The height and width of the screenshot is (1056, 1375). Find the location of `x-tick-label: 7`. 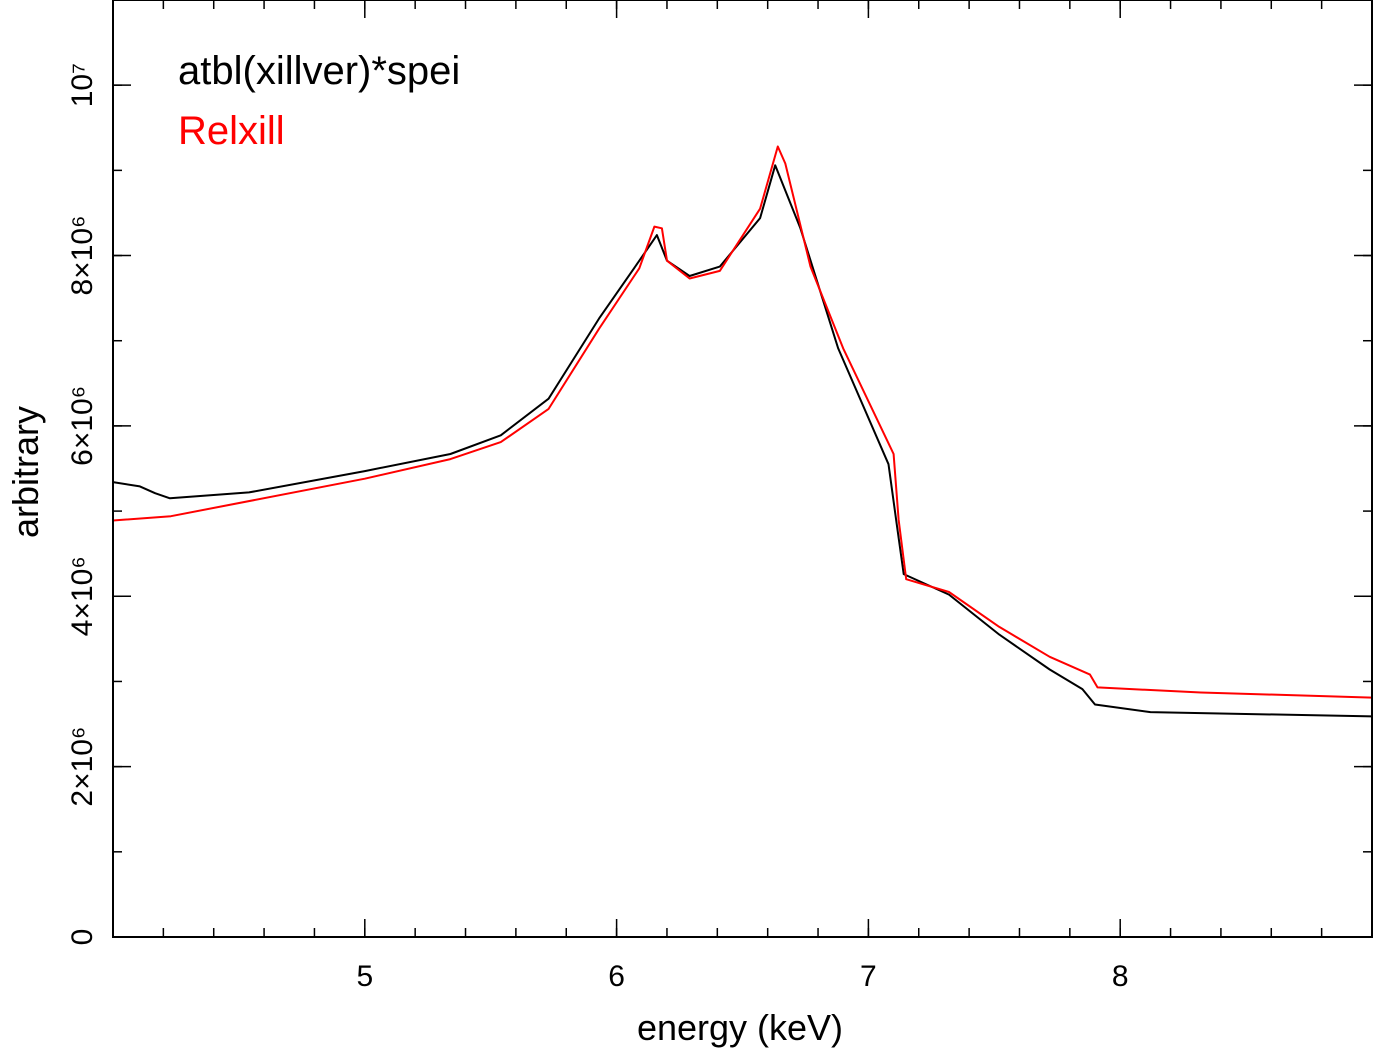

x-tick-label: 7 is located at coordinates (868, 976).